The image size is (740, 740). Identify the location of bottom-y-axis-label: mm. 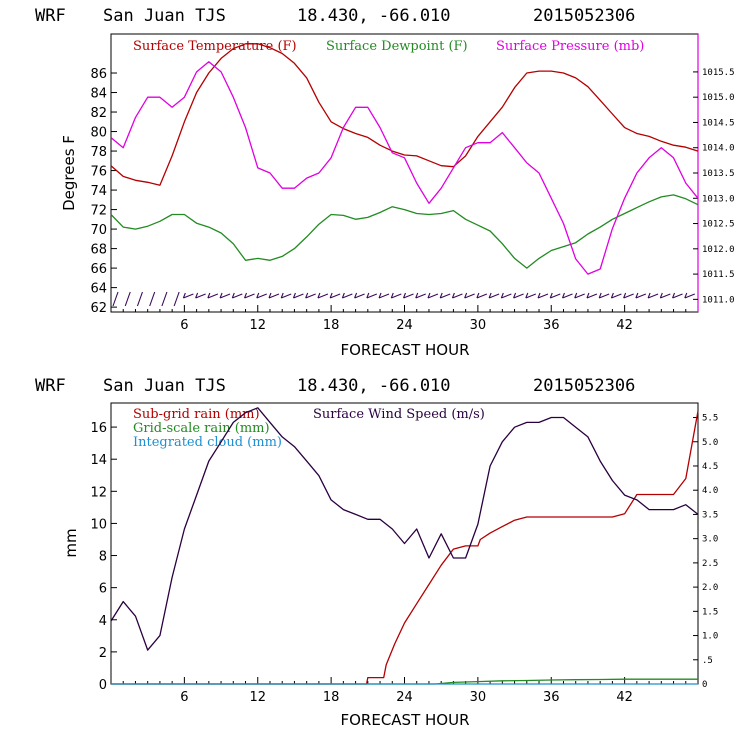
(71, 542).